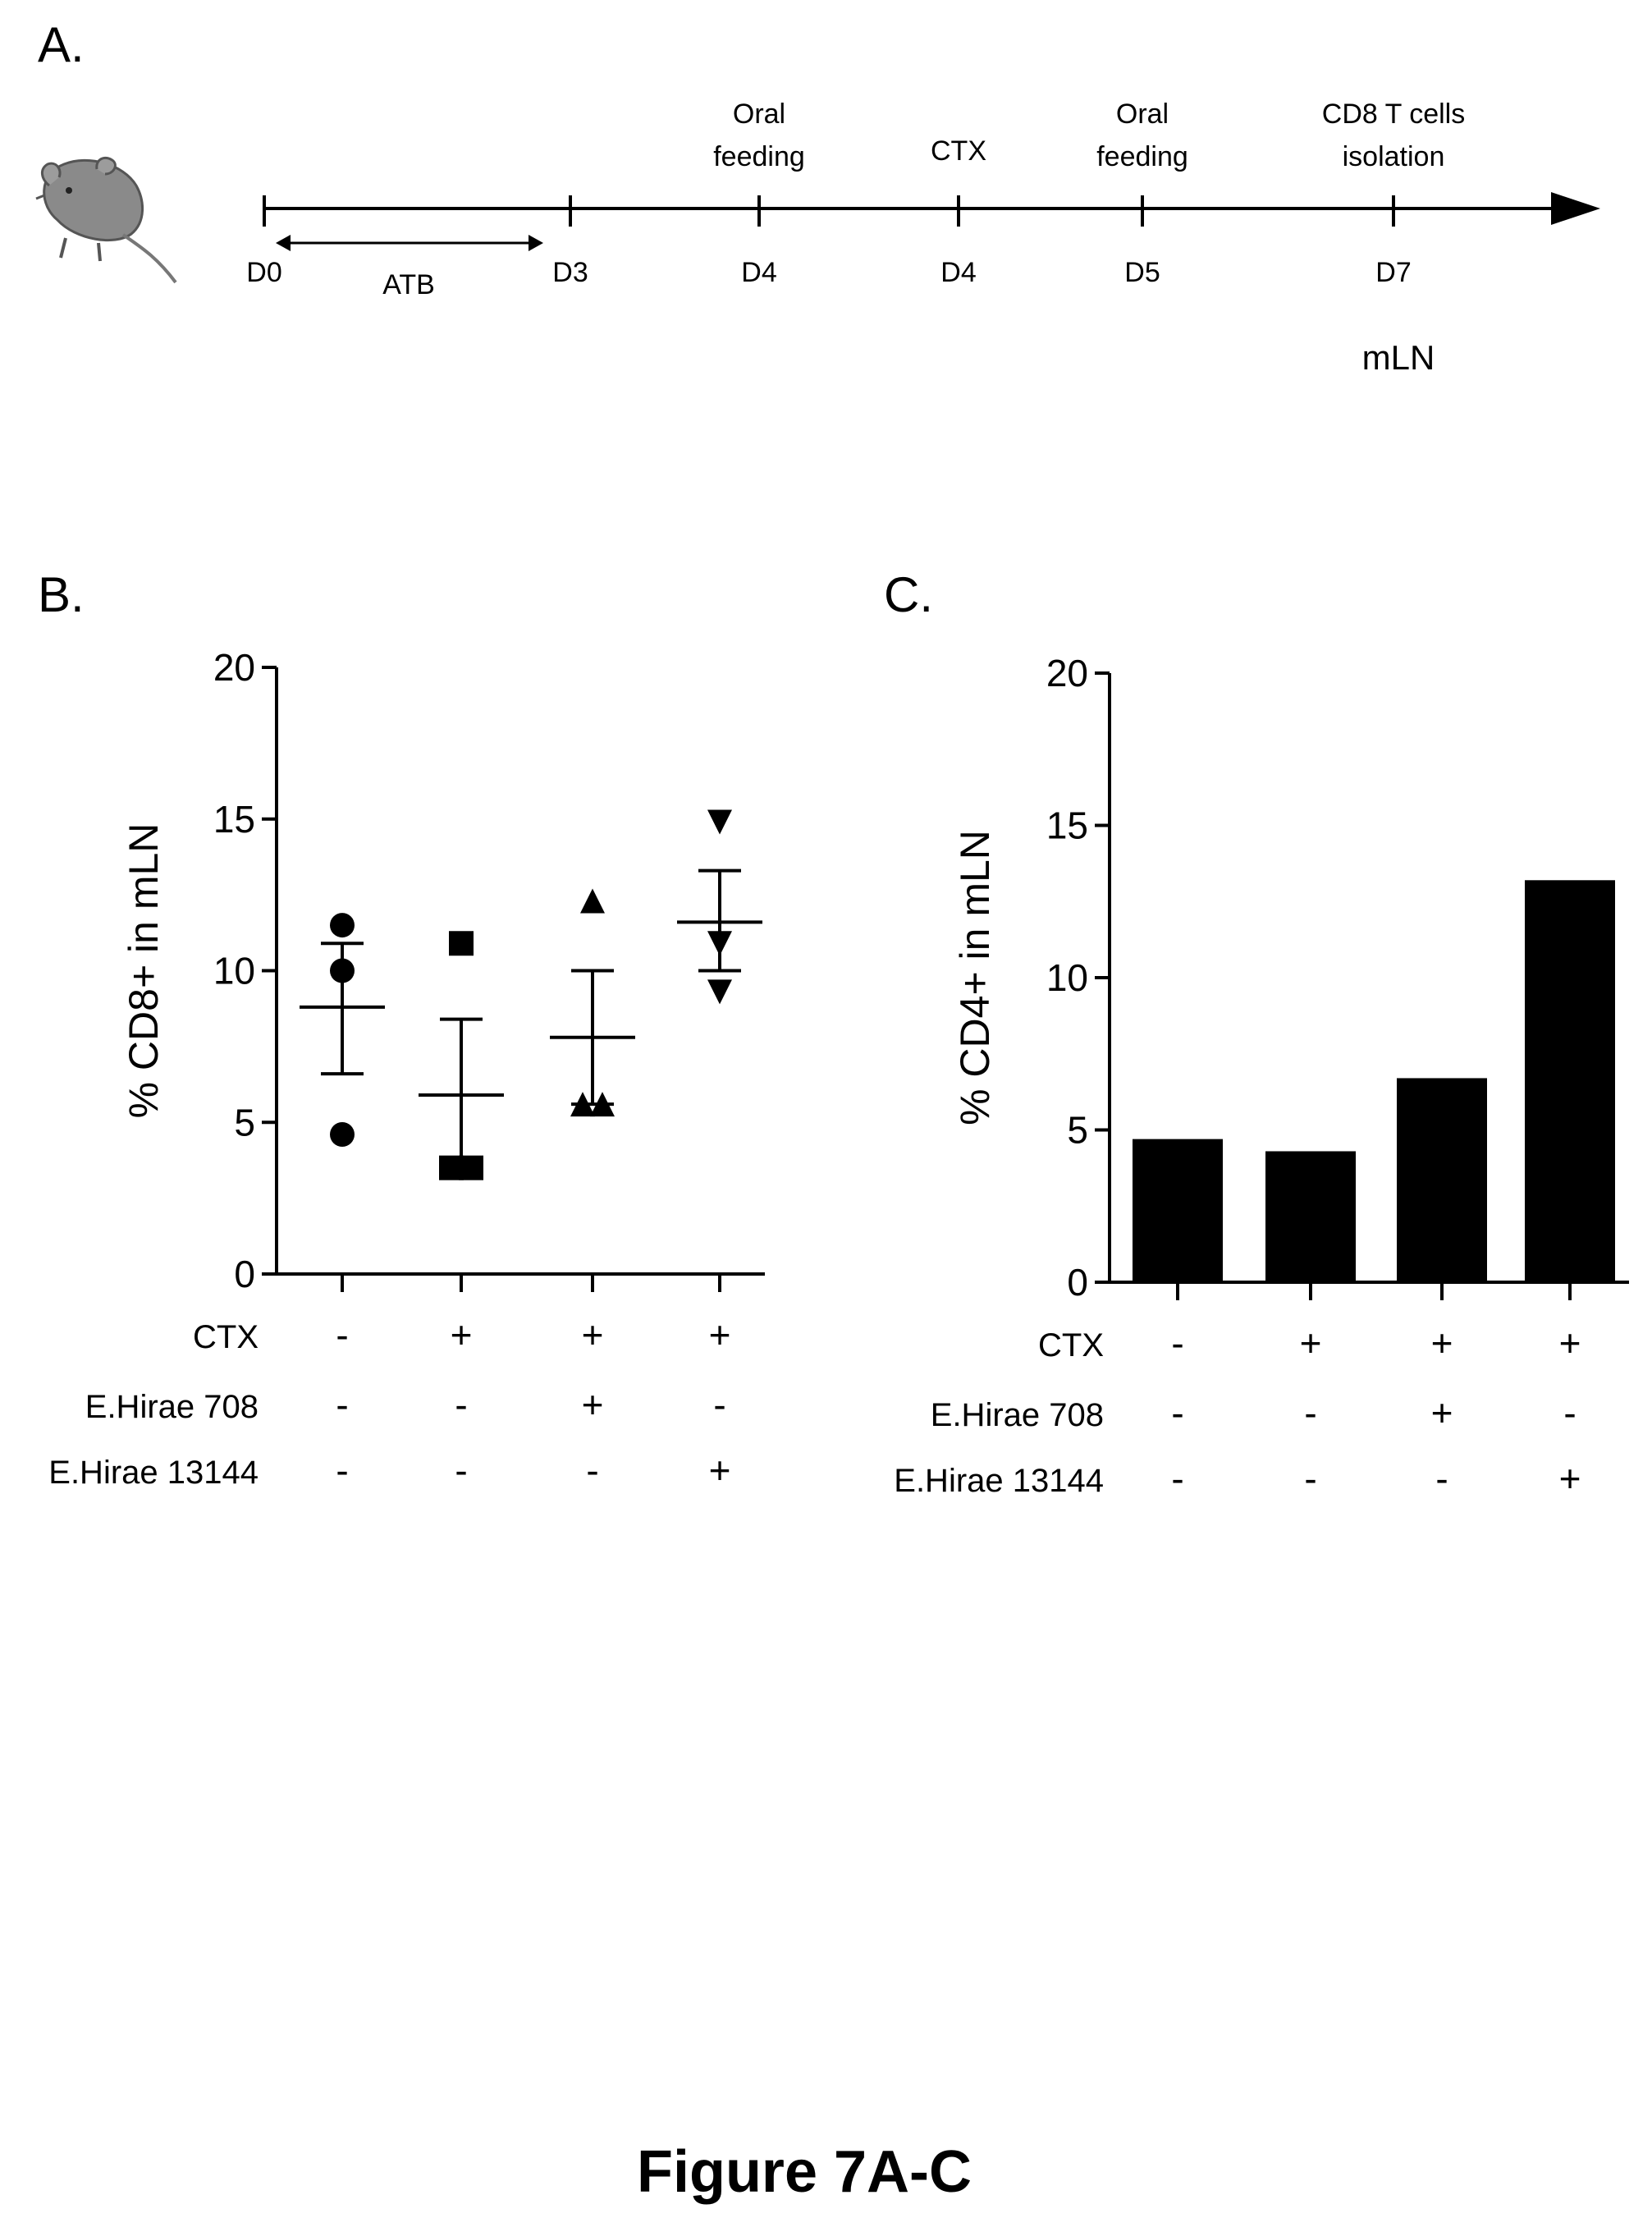 The width and height of the screenshot is (1652, 2218). What do you see at coordinates (521, 1282) in the screenshot?
I see `chart-b-x-axis` at bounding box center [521, 1282].